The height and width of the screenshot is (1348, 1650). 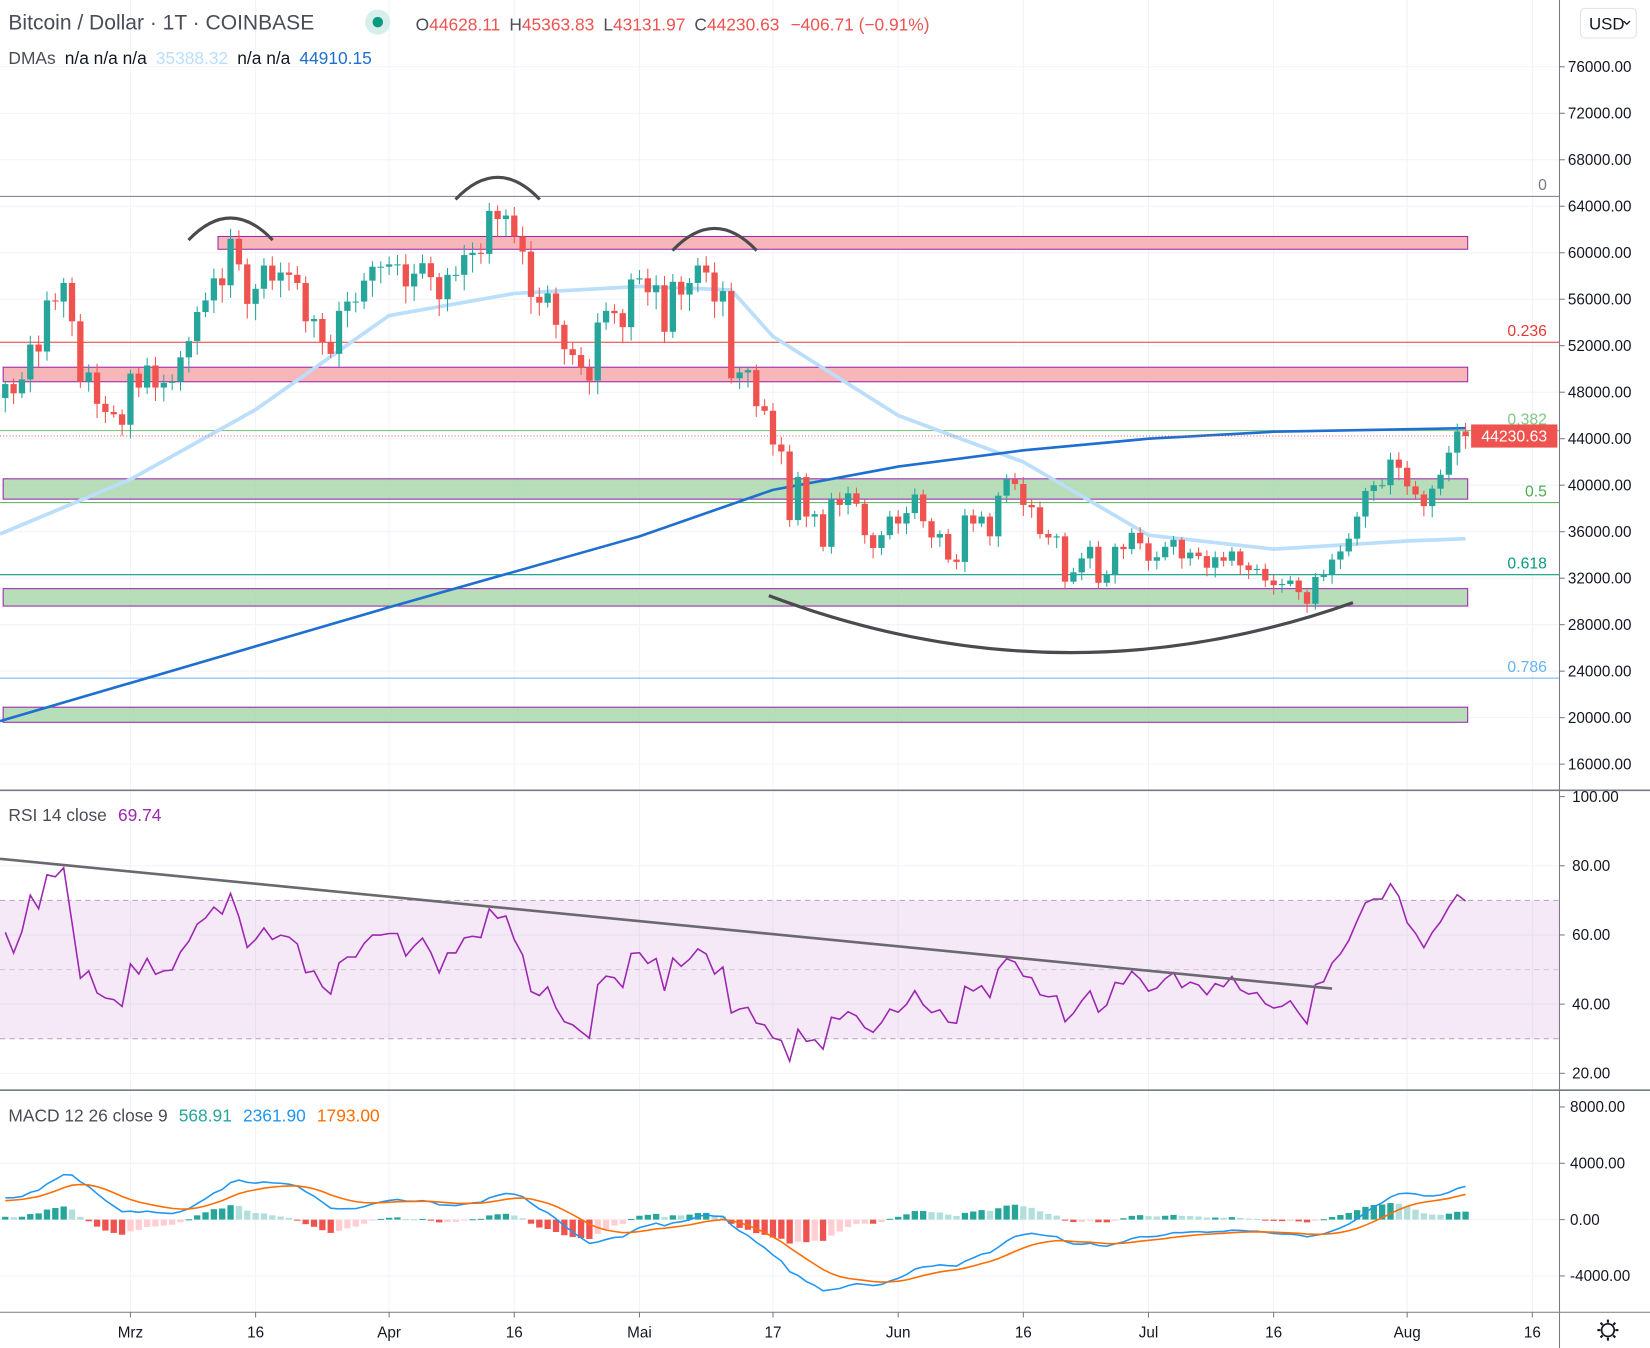 I want to click on head-arc, so click(x=497, y=188).